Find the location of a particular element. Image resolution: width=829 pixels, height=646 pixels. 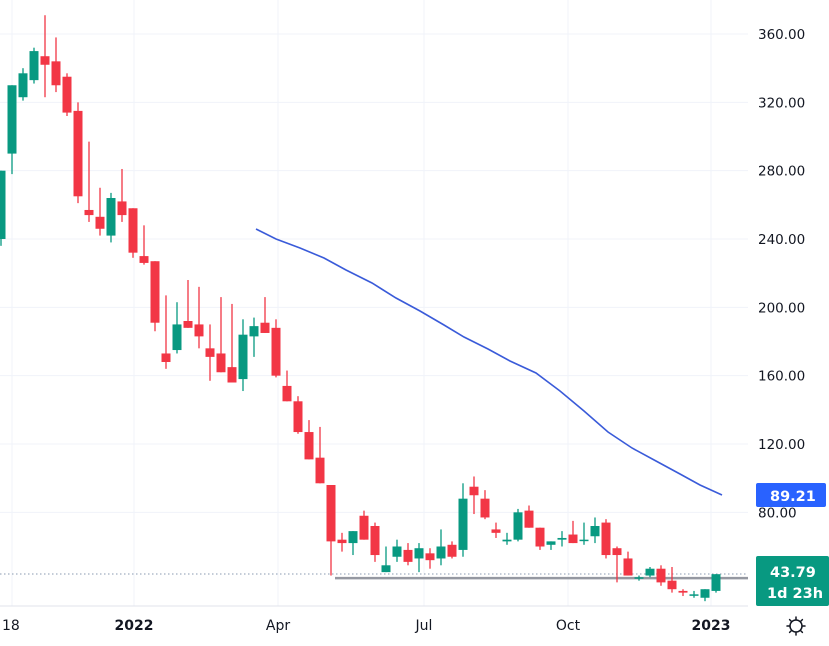

time-tick-label: Apr is located at coordinates (278, 626).